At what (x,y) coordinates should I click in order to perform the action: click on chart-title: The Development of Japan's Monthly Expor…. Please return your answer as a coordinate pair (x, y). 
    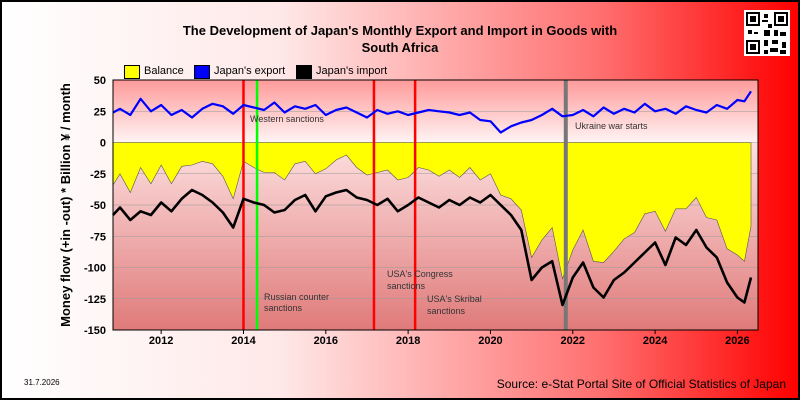
    Looking at the image, I should click on (400, 39).